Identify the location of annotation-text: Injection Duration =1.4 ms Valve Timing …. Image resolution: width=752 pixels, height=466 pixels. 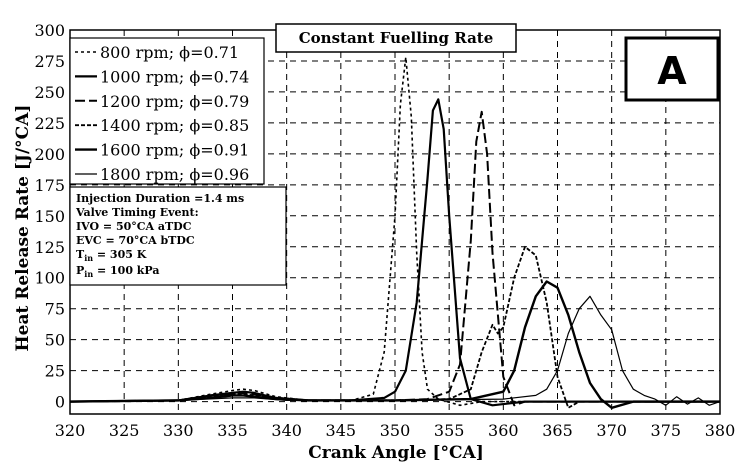
(159, 235).